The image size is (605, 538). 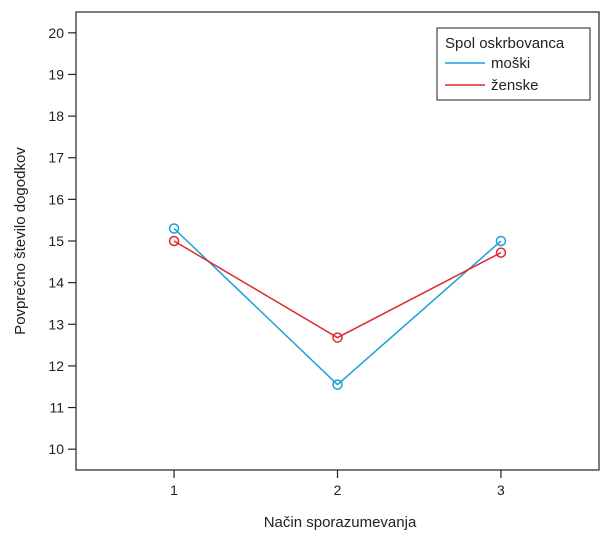 I want to click on x-tick-label: 1, so click(x=174, y=490).